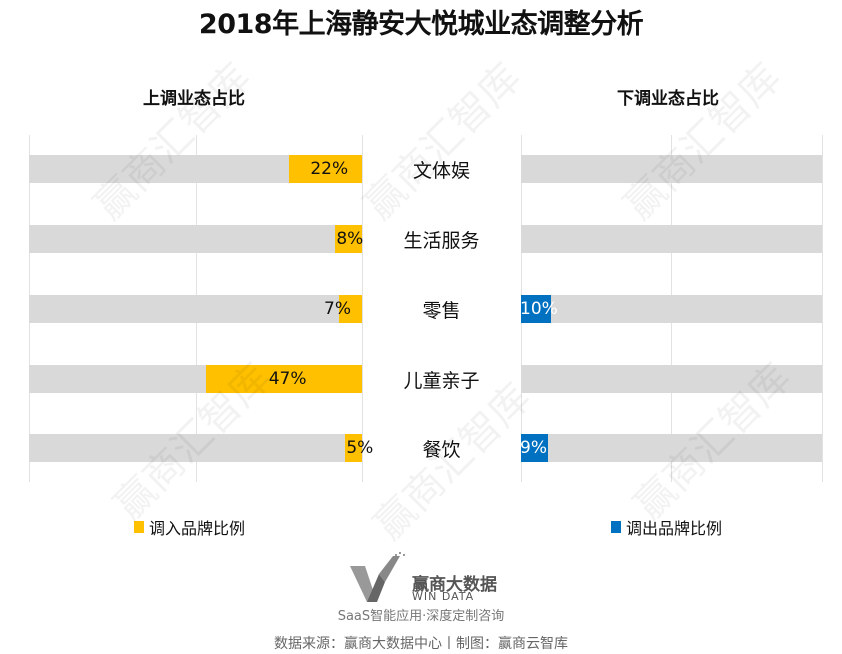 The image size is (842, 654). What do you see at coordinates (668, 99) in the screenshot?
I see `right-panel-title: 下调业态占比` at bounding box center [668, 99].